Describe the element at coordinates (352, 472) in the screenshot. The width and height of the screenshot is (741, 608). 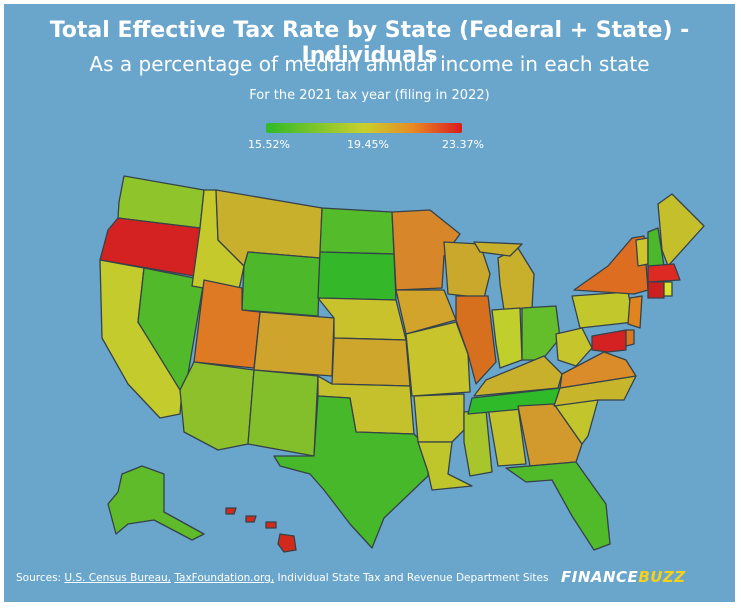
I see `state-texas` at that location.